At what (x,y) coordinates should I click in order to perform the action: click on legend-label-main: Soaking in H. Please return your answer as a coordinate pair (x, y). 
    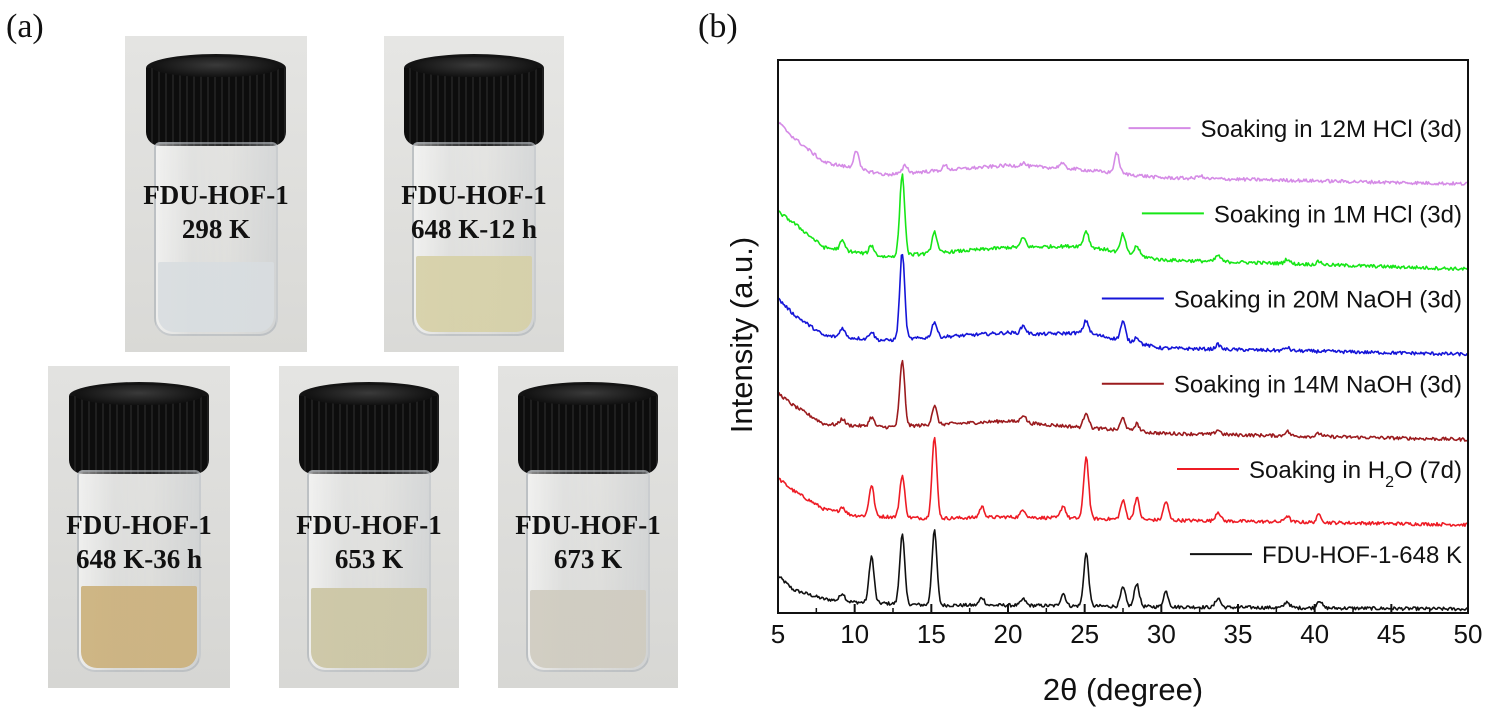
    Looking at the image, I should click on (1317, 470).